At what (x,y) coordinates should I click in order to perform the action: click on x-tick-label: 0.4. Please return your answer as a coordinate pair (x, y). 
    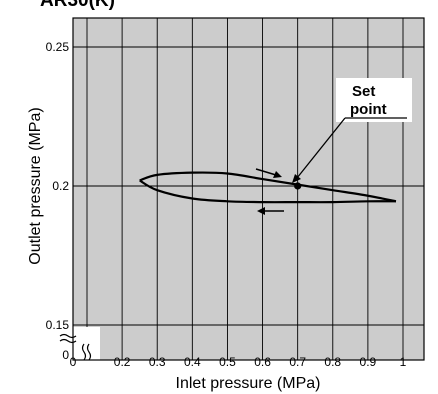
    Looking at the image, I should click on (192, 362).